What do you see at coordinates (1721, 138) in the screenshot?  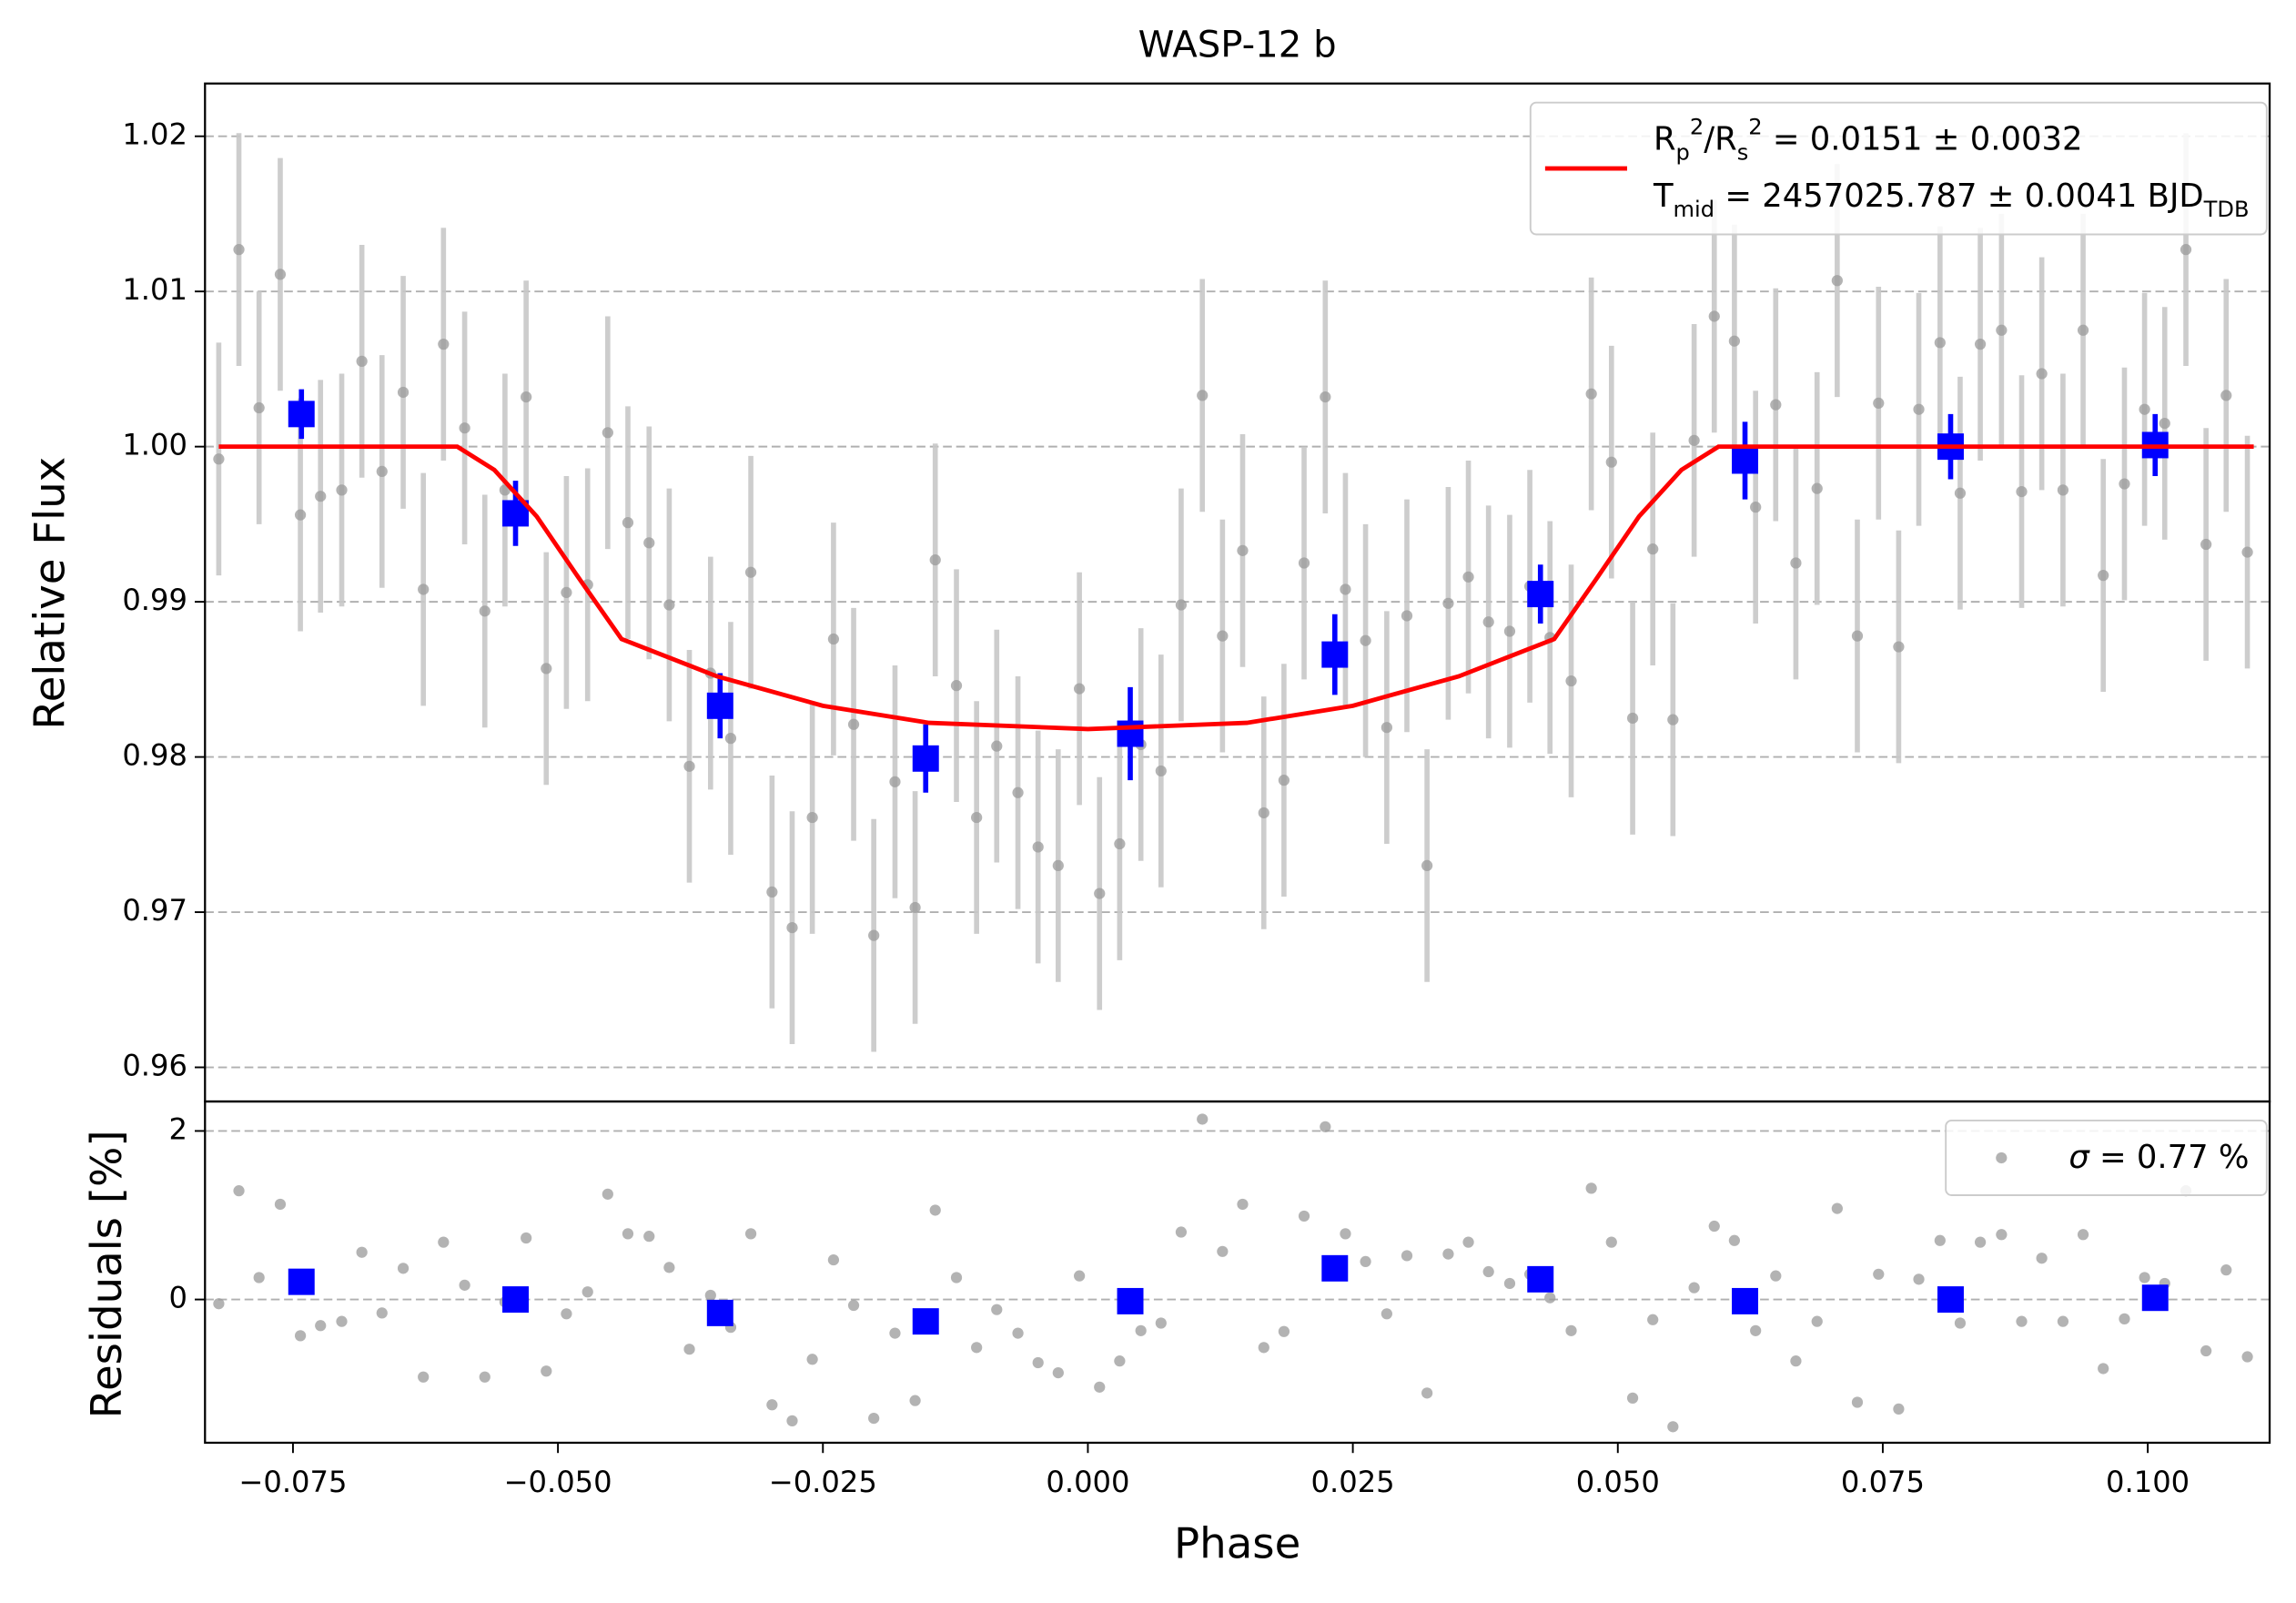 I see `legend-text: /R` at bounding box center [1721, 138].